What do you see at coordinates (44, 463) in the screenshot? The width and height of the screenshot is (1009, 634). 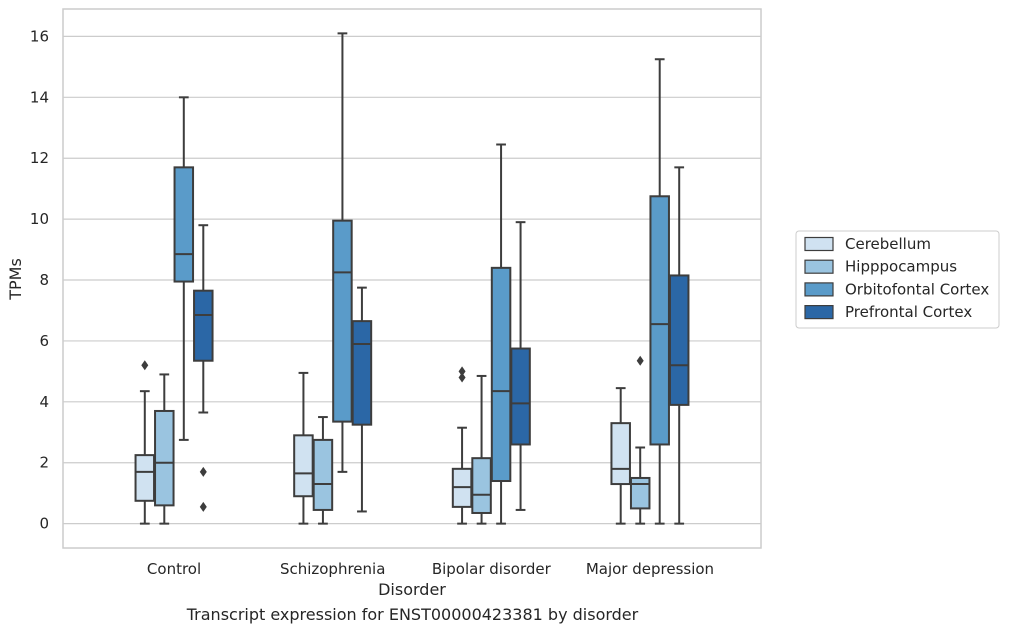 I see `y-tick-label: 2` at bounding box center [44, 463].